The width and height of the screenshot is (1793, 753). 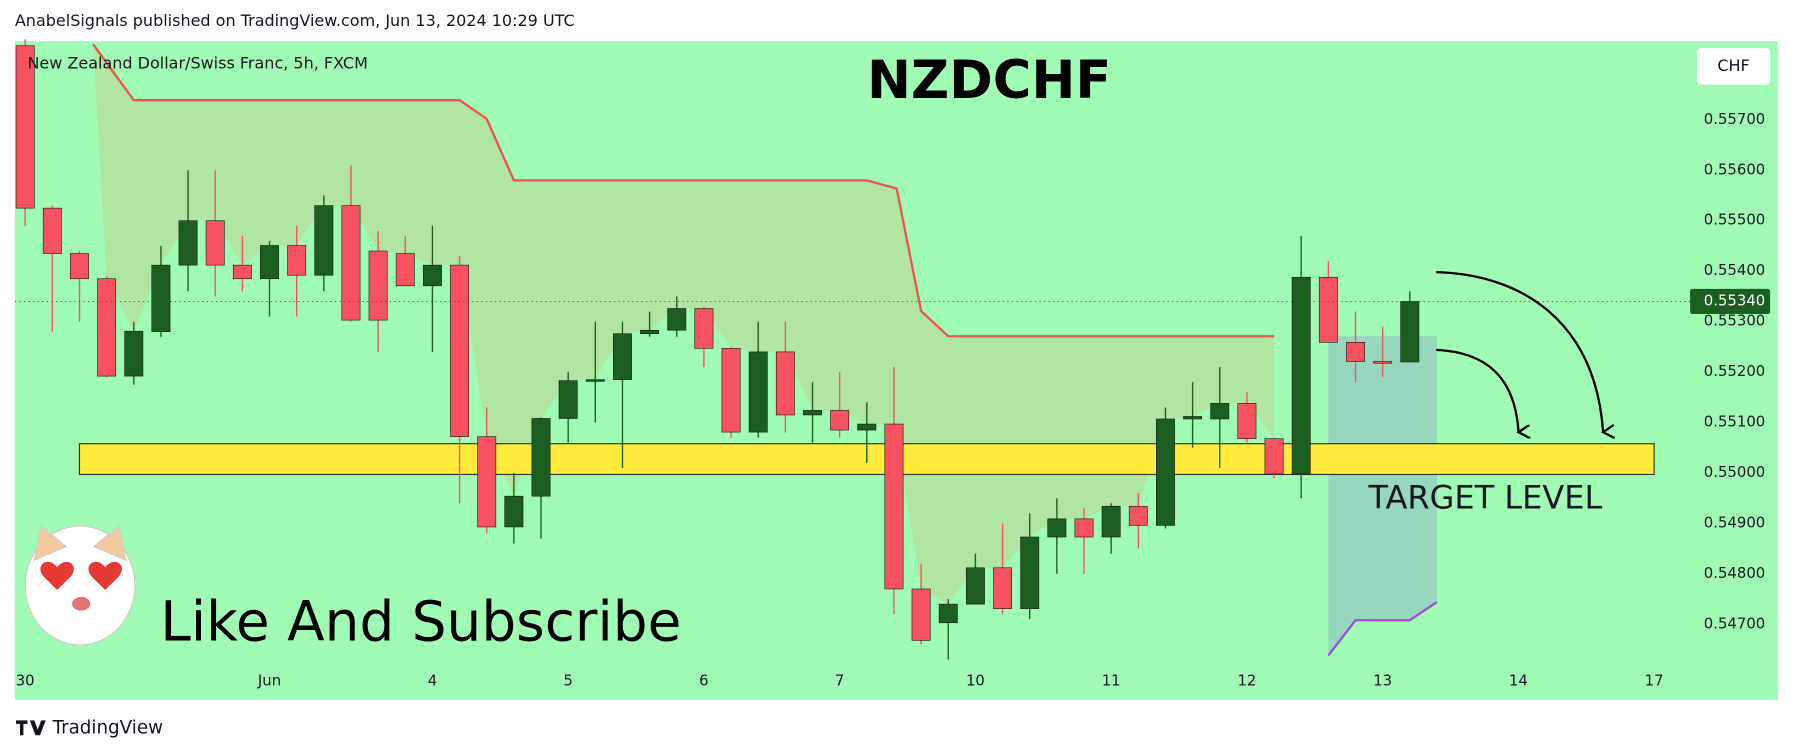 I want to click on y-tick-label: 0.55300, so click(x=1734, y=321).